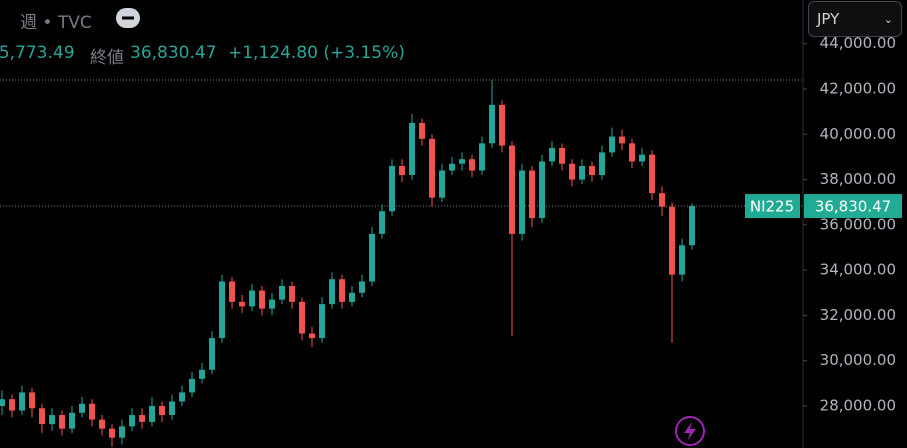  I want to click on dropdown-arrow: ⌄, so click(888, 19).